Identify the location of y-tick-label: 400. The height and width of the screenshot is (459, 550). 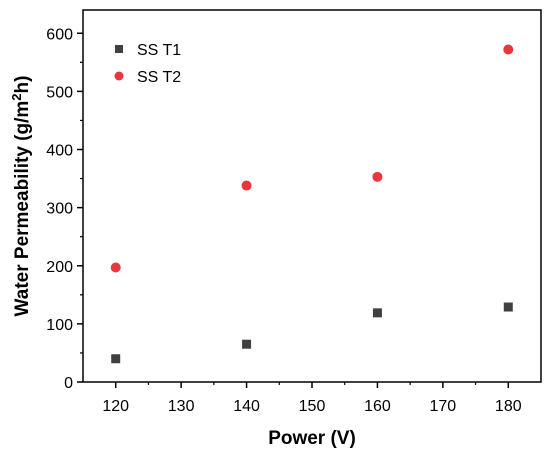
(59, 151).